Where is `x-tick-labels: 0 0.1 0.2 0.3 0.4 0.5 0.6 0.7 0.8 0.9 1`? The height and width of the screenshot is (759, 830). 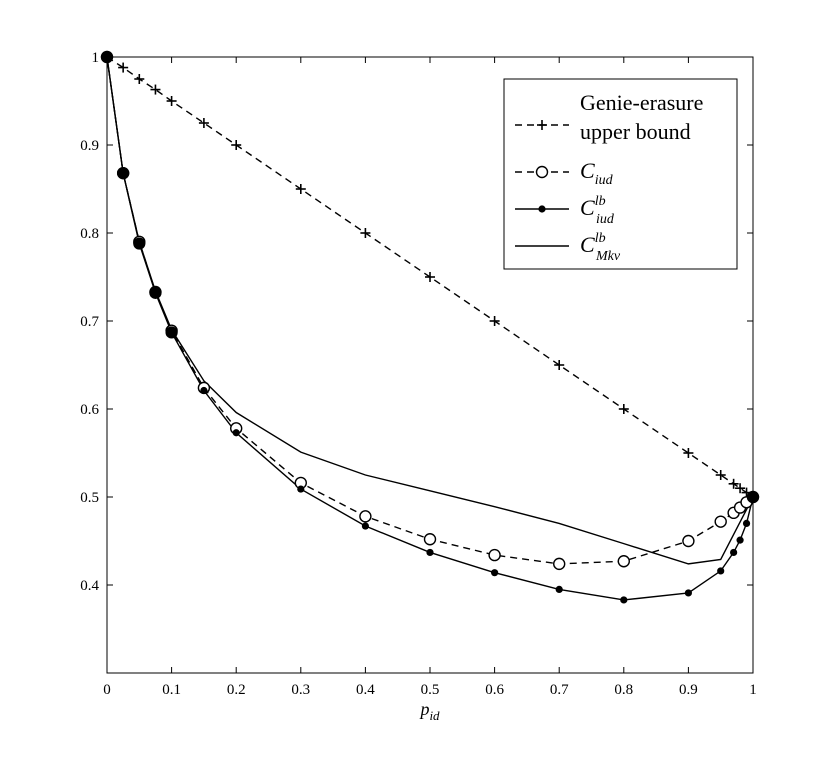
x-tick-labels: 0 0.1 0.2 0.3 0.4 0.5 0.6 0.7 0.8 0.9 1 is located at coordinates (430, 690).